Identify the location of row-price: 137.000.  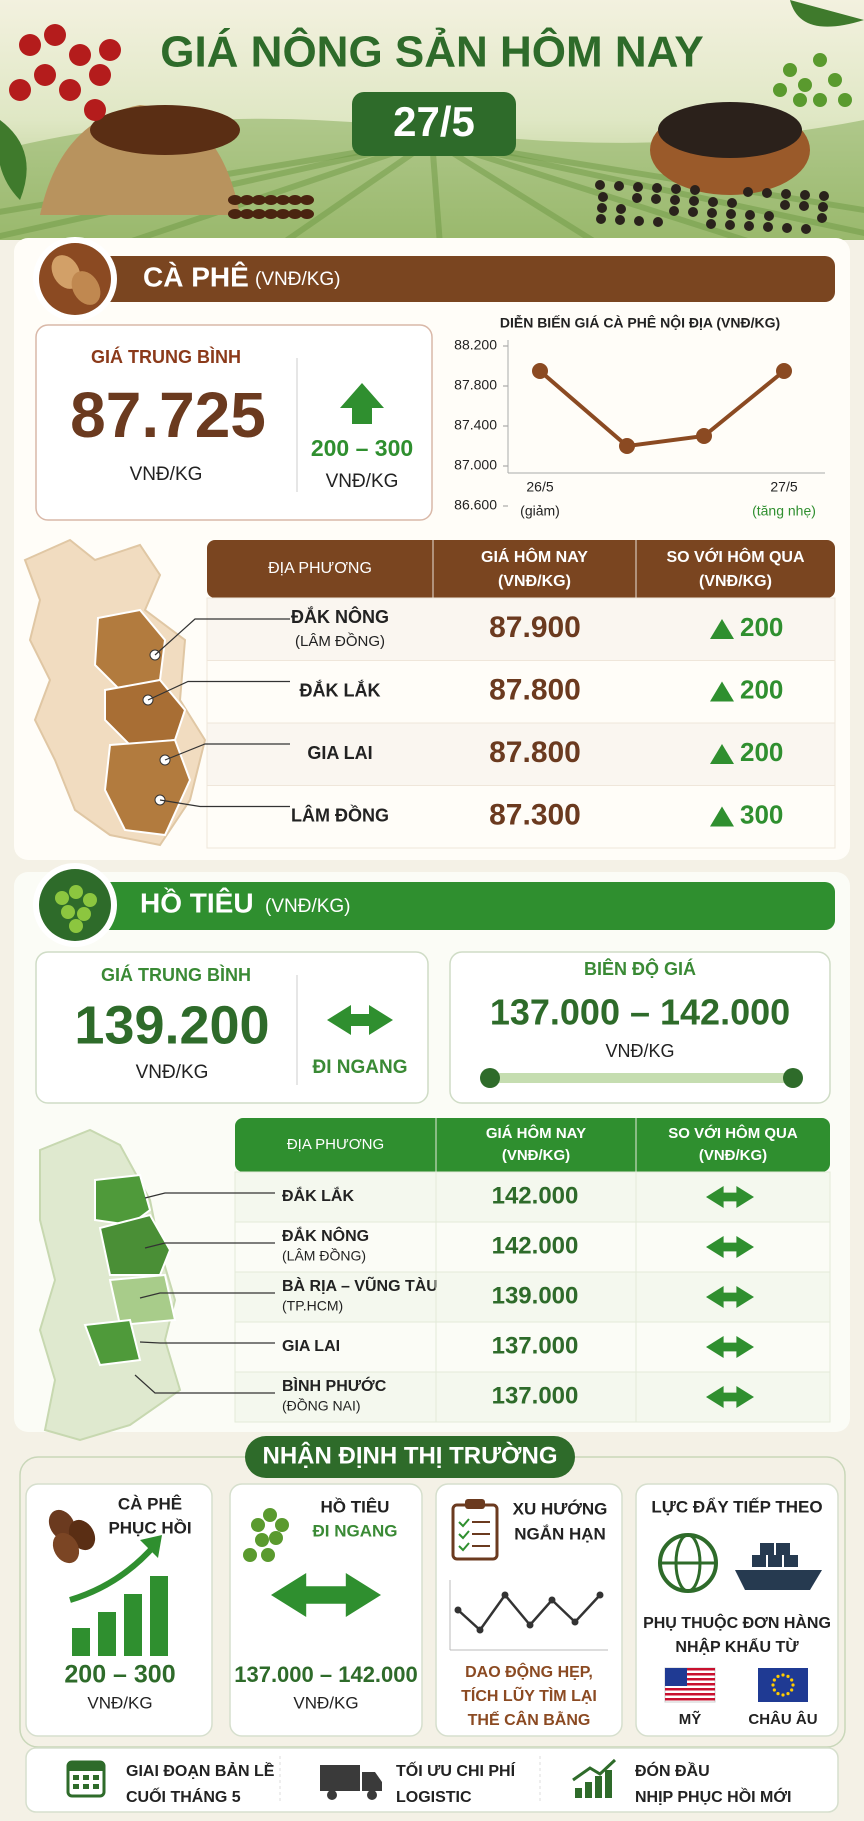
(535, 1395).